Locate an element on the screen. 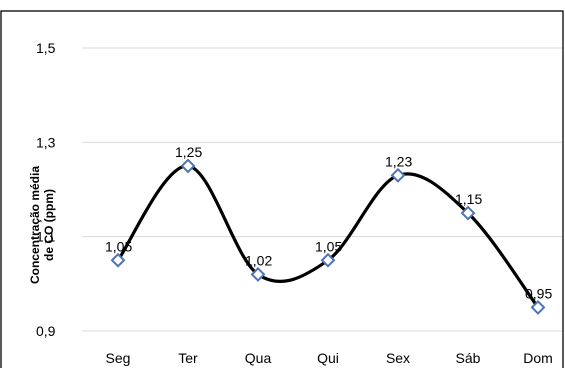  y-axis-ticks: 0,9 1,1 1,3 1,5 is located at coordinates (46, 189).